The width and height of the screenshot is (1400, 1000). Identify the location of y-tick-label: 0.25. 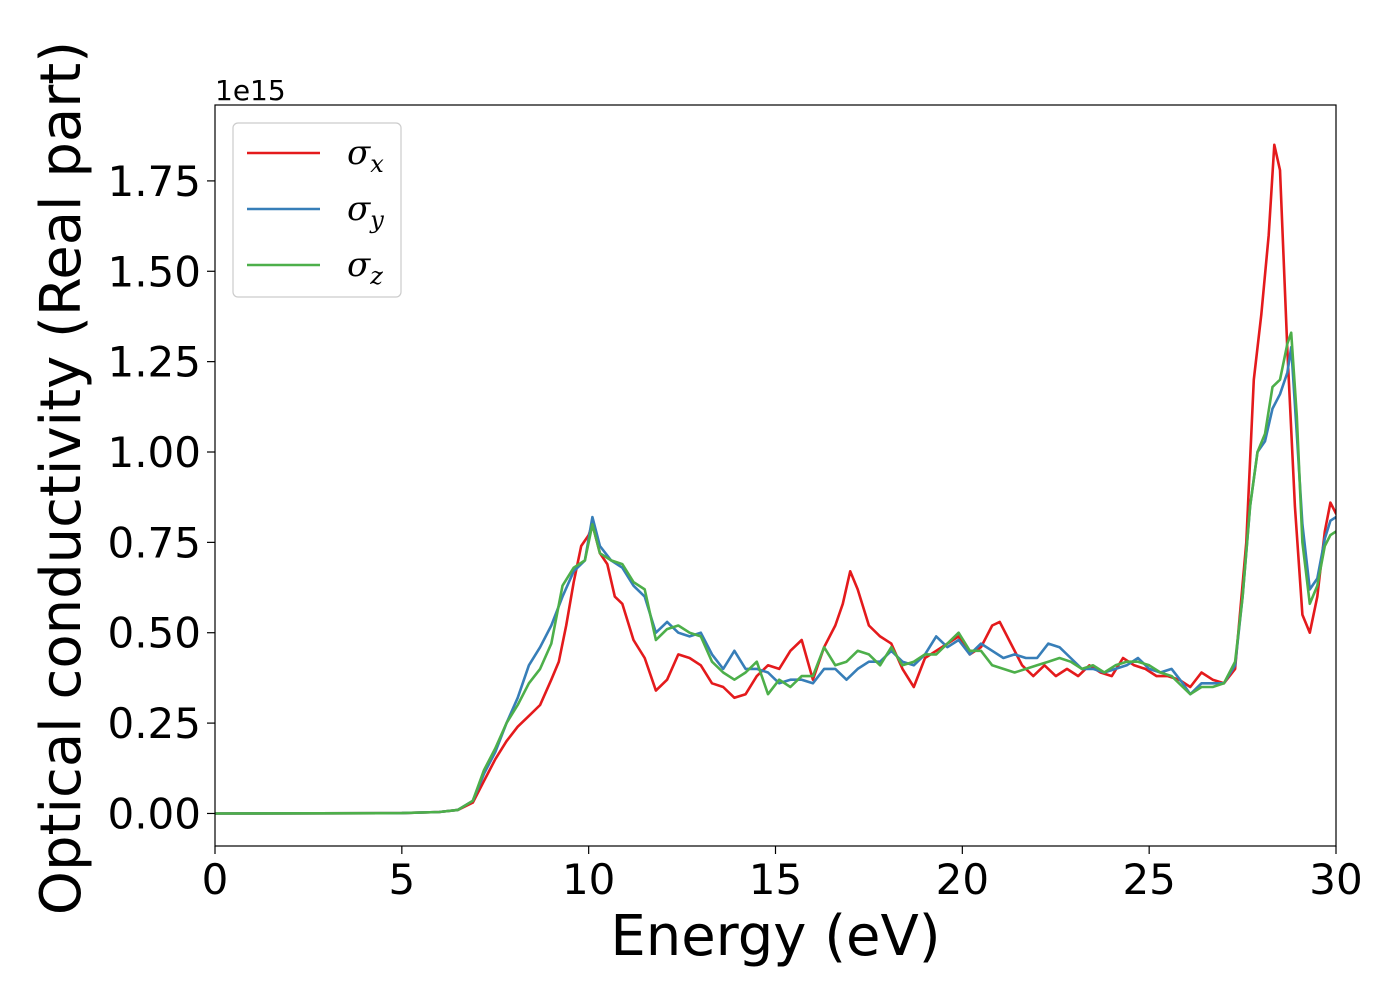
(154, 723).